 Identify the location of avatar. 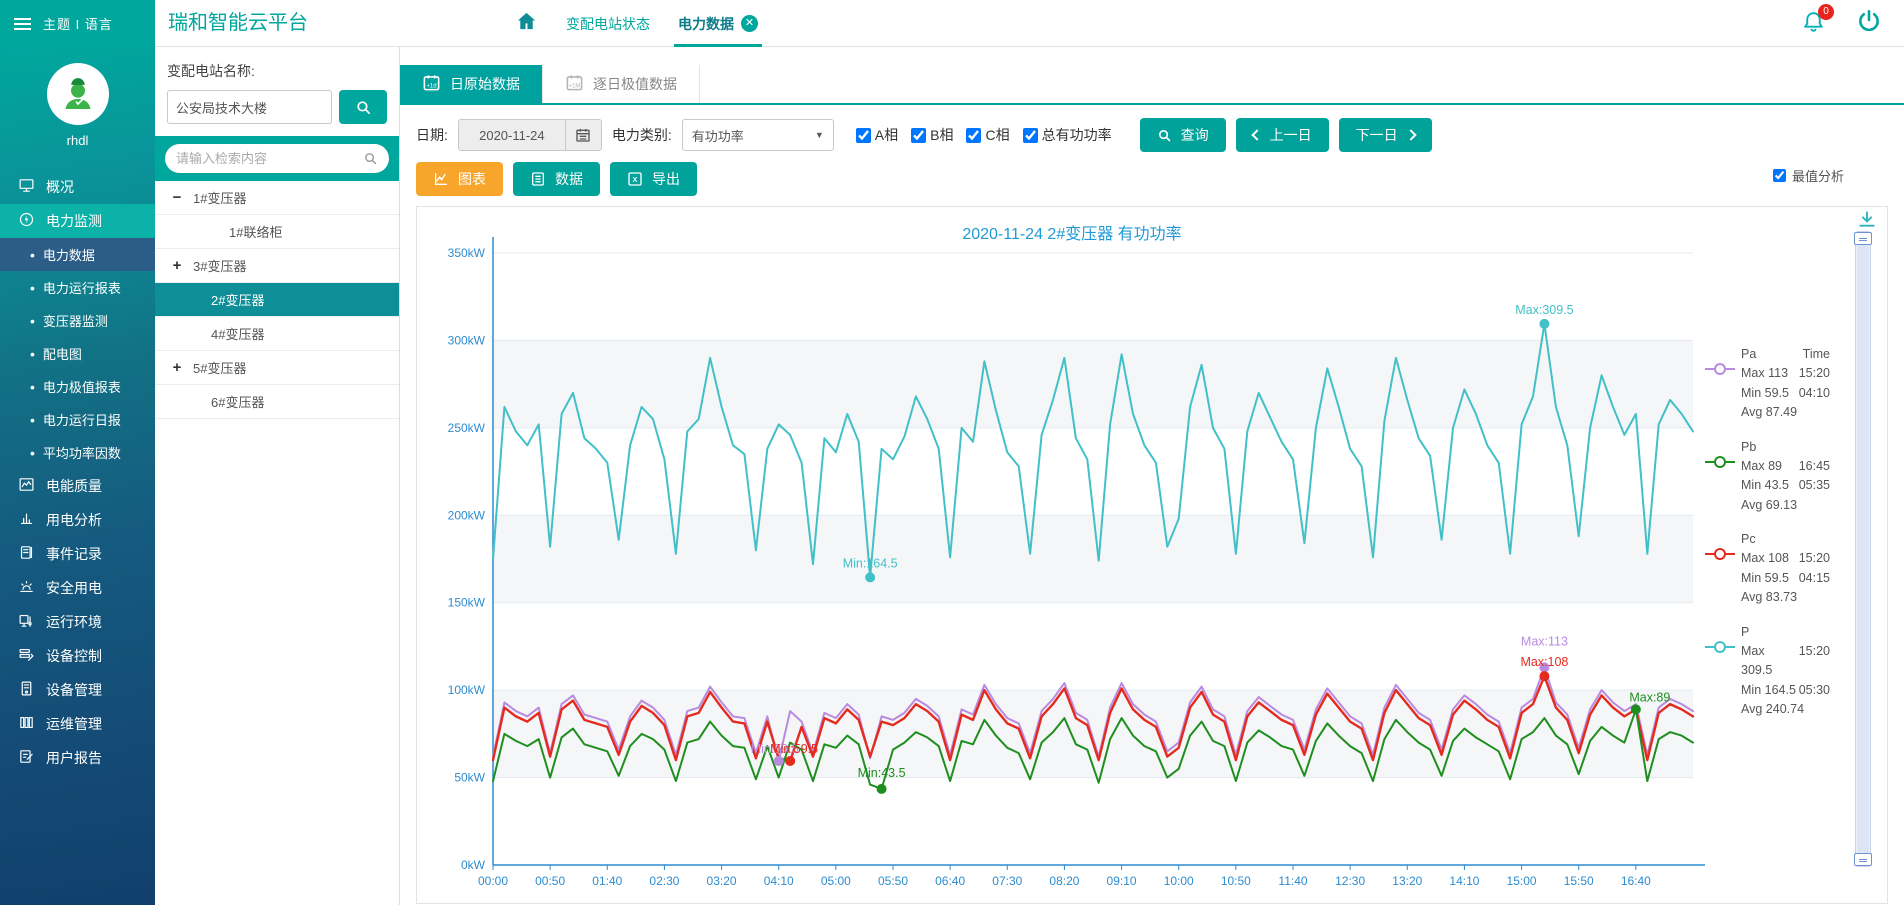
(77, 94).